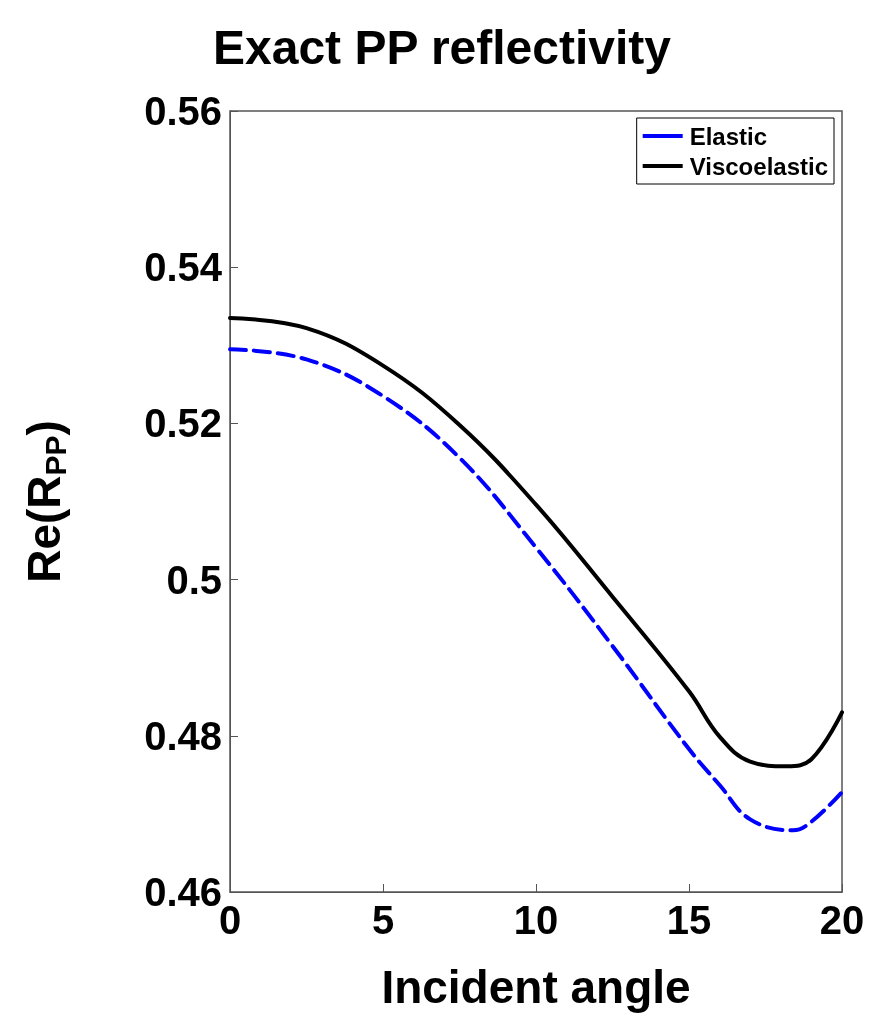 The width and height of the screenshot is (884, 1029). I want to click on y-axis-title: Re(RPP), so click(45, 501).